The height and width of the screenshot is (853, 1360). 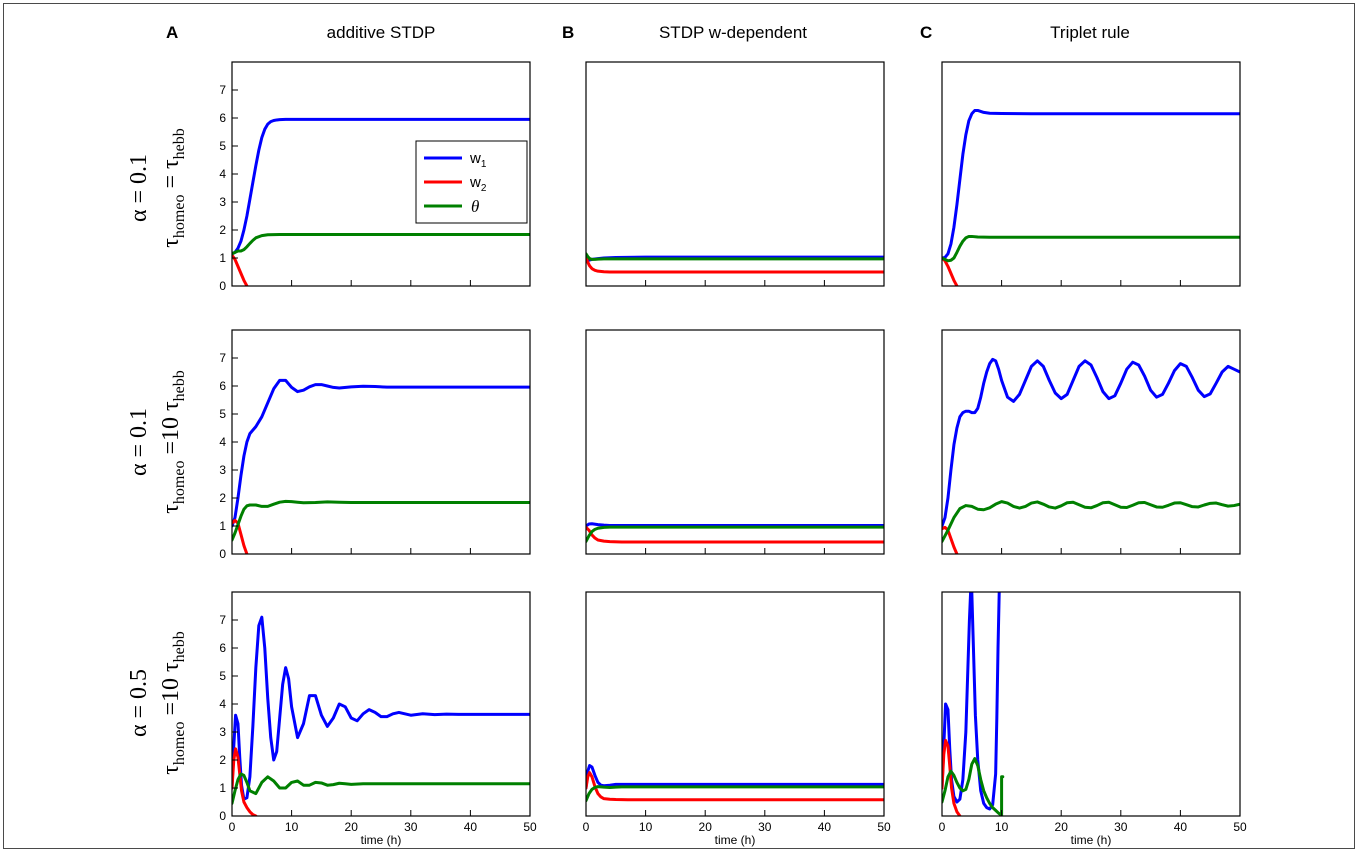 What do you see at coordinates (139, 703) in the screenshot?
I see `row-label-3-alpha: α = 0.5` at bounding box center [139, 703].